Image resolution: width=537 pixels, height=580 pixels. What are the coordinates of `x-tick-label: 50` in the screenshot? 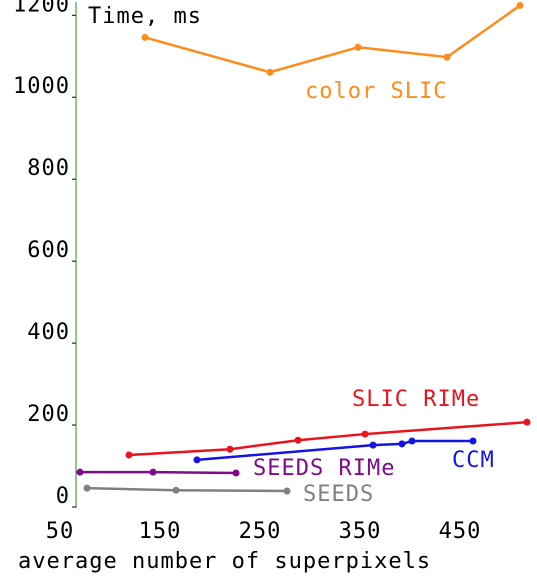 It's located at (60, 531).